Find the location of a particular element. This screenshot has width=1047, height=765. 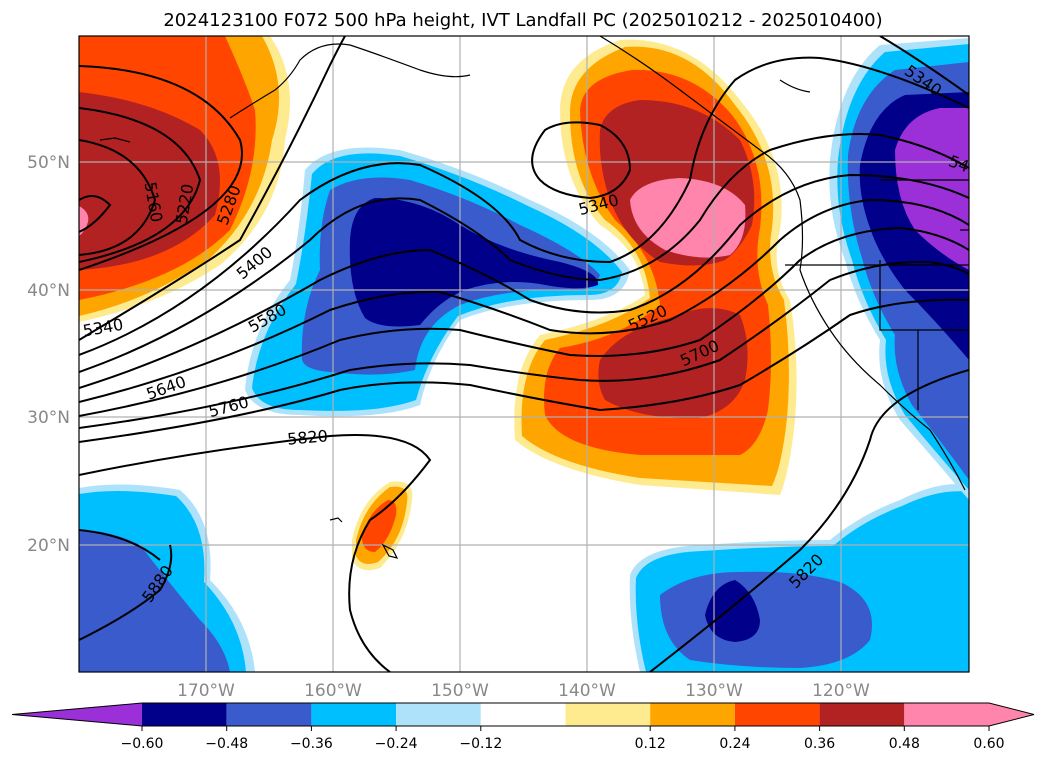

colorbar-tick-label: 0.36 is located at coordinates (819, 744).